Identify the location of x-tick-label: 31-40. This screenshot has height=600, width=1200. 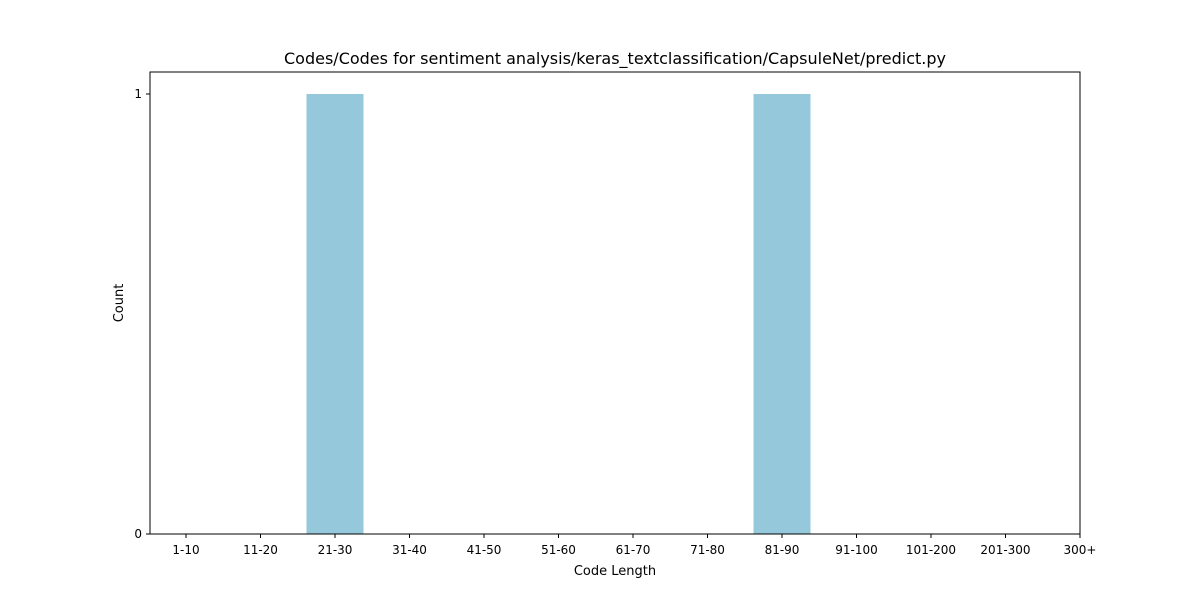
(409, 550).